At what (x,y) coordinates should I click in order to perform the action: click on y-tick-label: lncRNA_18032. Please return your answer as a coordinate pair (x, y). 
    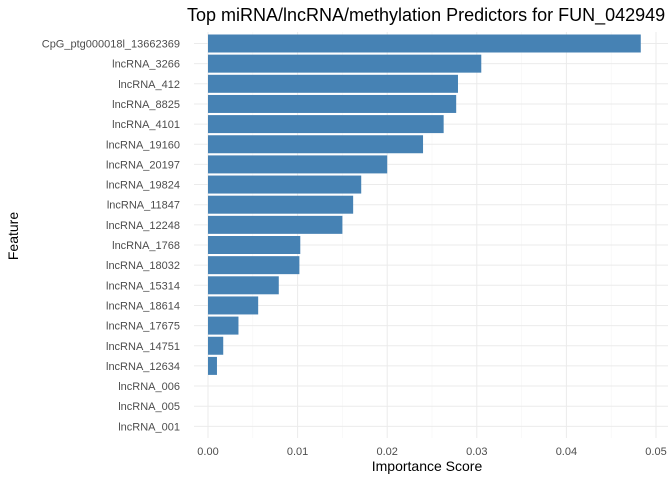
    Looking at the image, I should click on (143, 266).